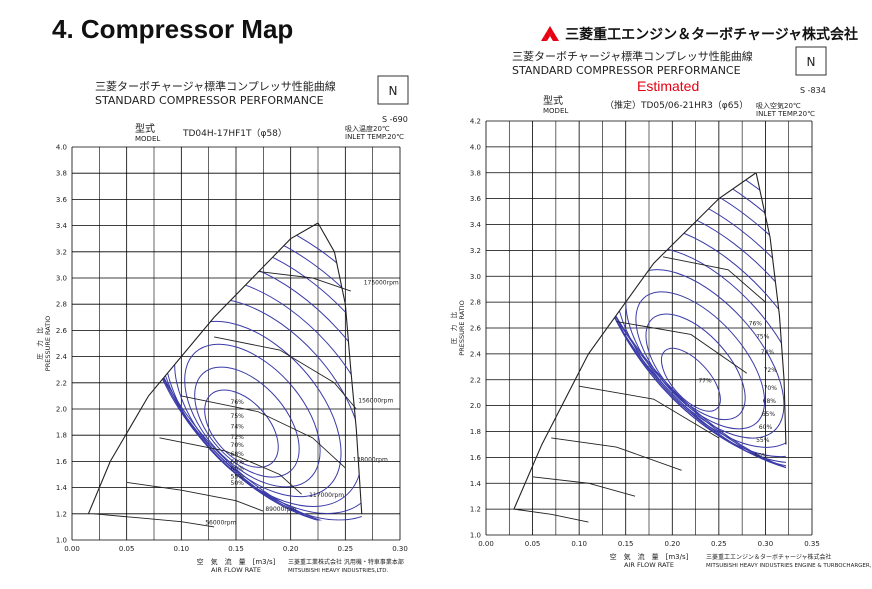 This screenshot has width=872, height=589. Describe the element at coordinates (812, 544) in the screenshot. I see `x-tick-label: 0.35` at that location.